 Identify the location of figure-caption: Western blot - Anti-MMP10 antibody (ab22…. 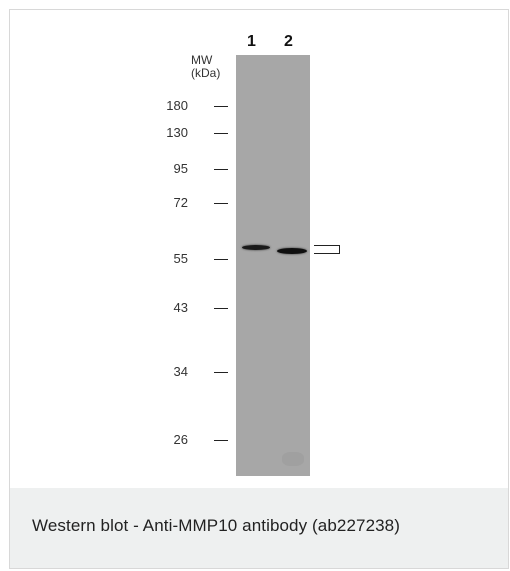
(216, 525).